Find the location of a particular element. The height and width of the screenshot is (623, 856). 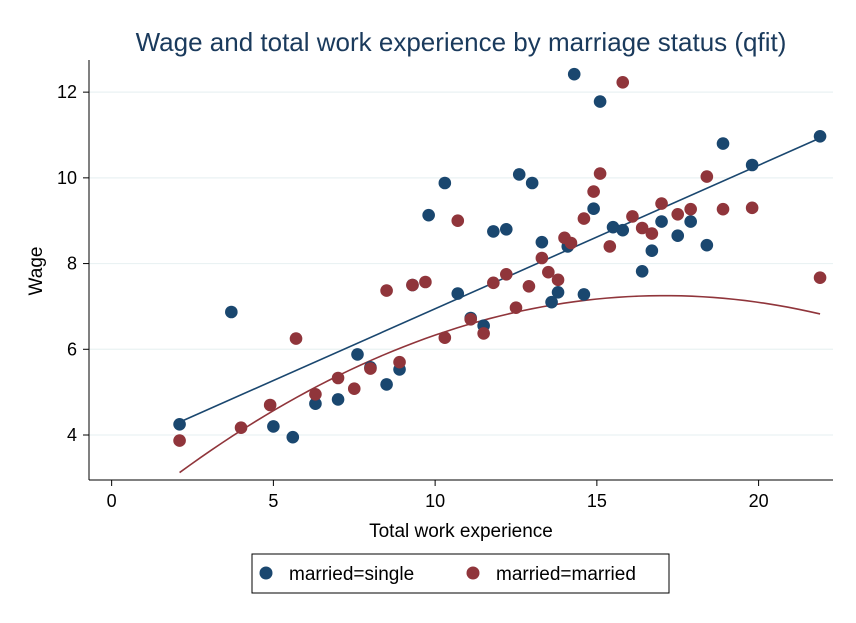

legend-box is located at coordinates (460, 573).